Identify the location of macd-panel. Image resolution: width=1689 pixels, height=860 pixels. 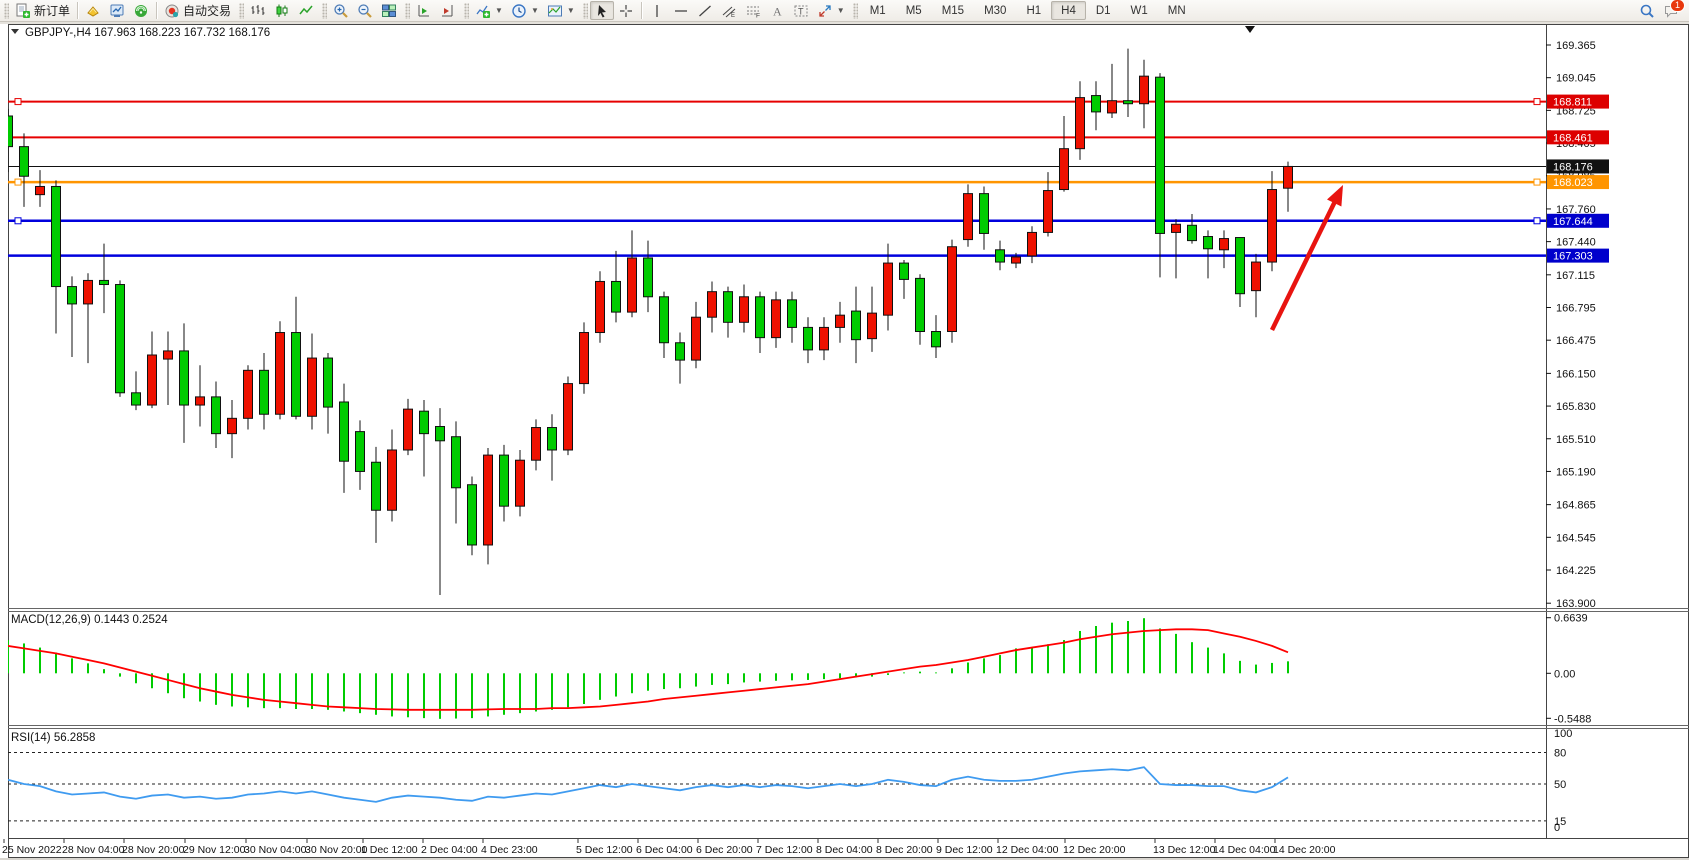
(648, 668).